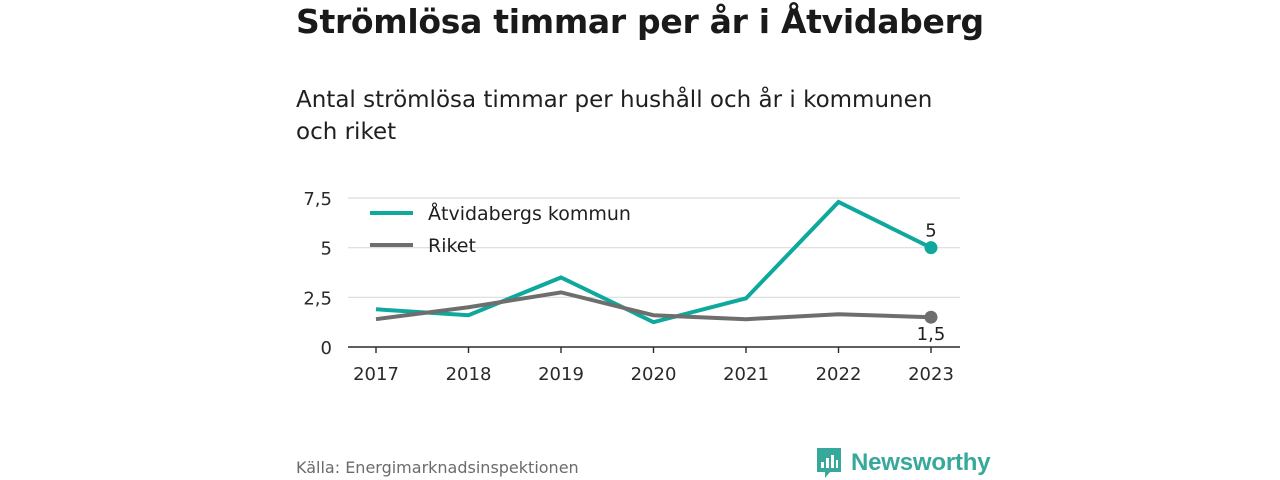  I want to click on x-tick-label: 2023, so click(931, 374).